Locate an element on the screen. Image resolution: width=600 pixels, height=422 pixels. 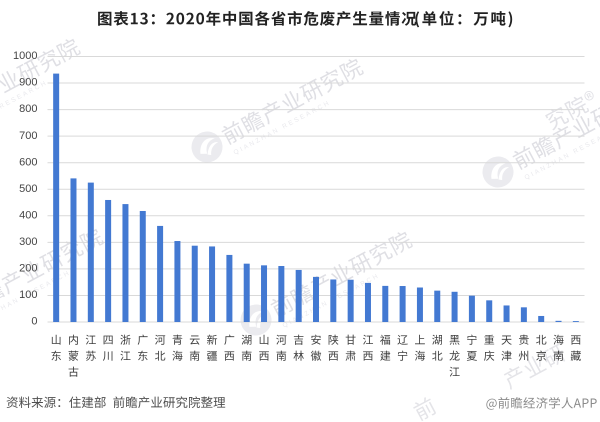
svg-text: 200 is located at coordinates (28, 269).